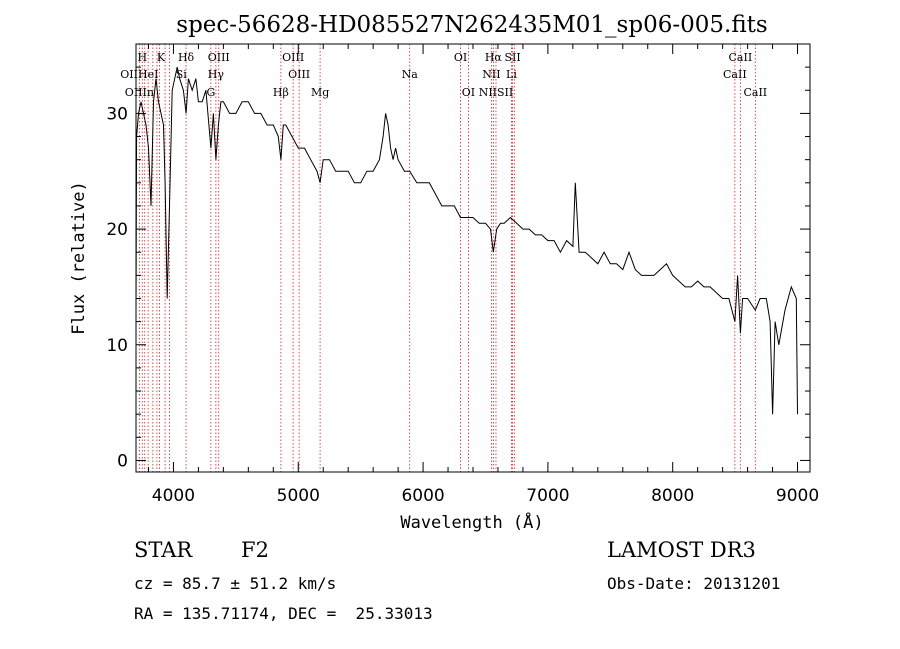 This screenshot has width=900, height=649. What do you see at coordinates (139, 74) in the screenshot?
I see `spectral-line-label: OIIHeI` at bounding box center [139, 74].